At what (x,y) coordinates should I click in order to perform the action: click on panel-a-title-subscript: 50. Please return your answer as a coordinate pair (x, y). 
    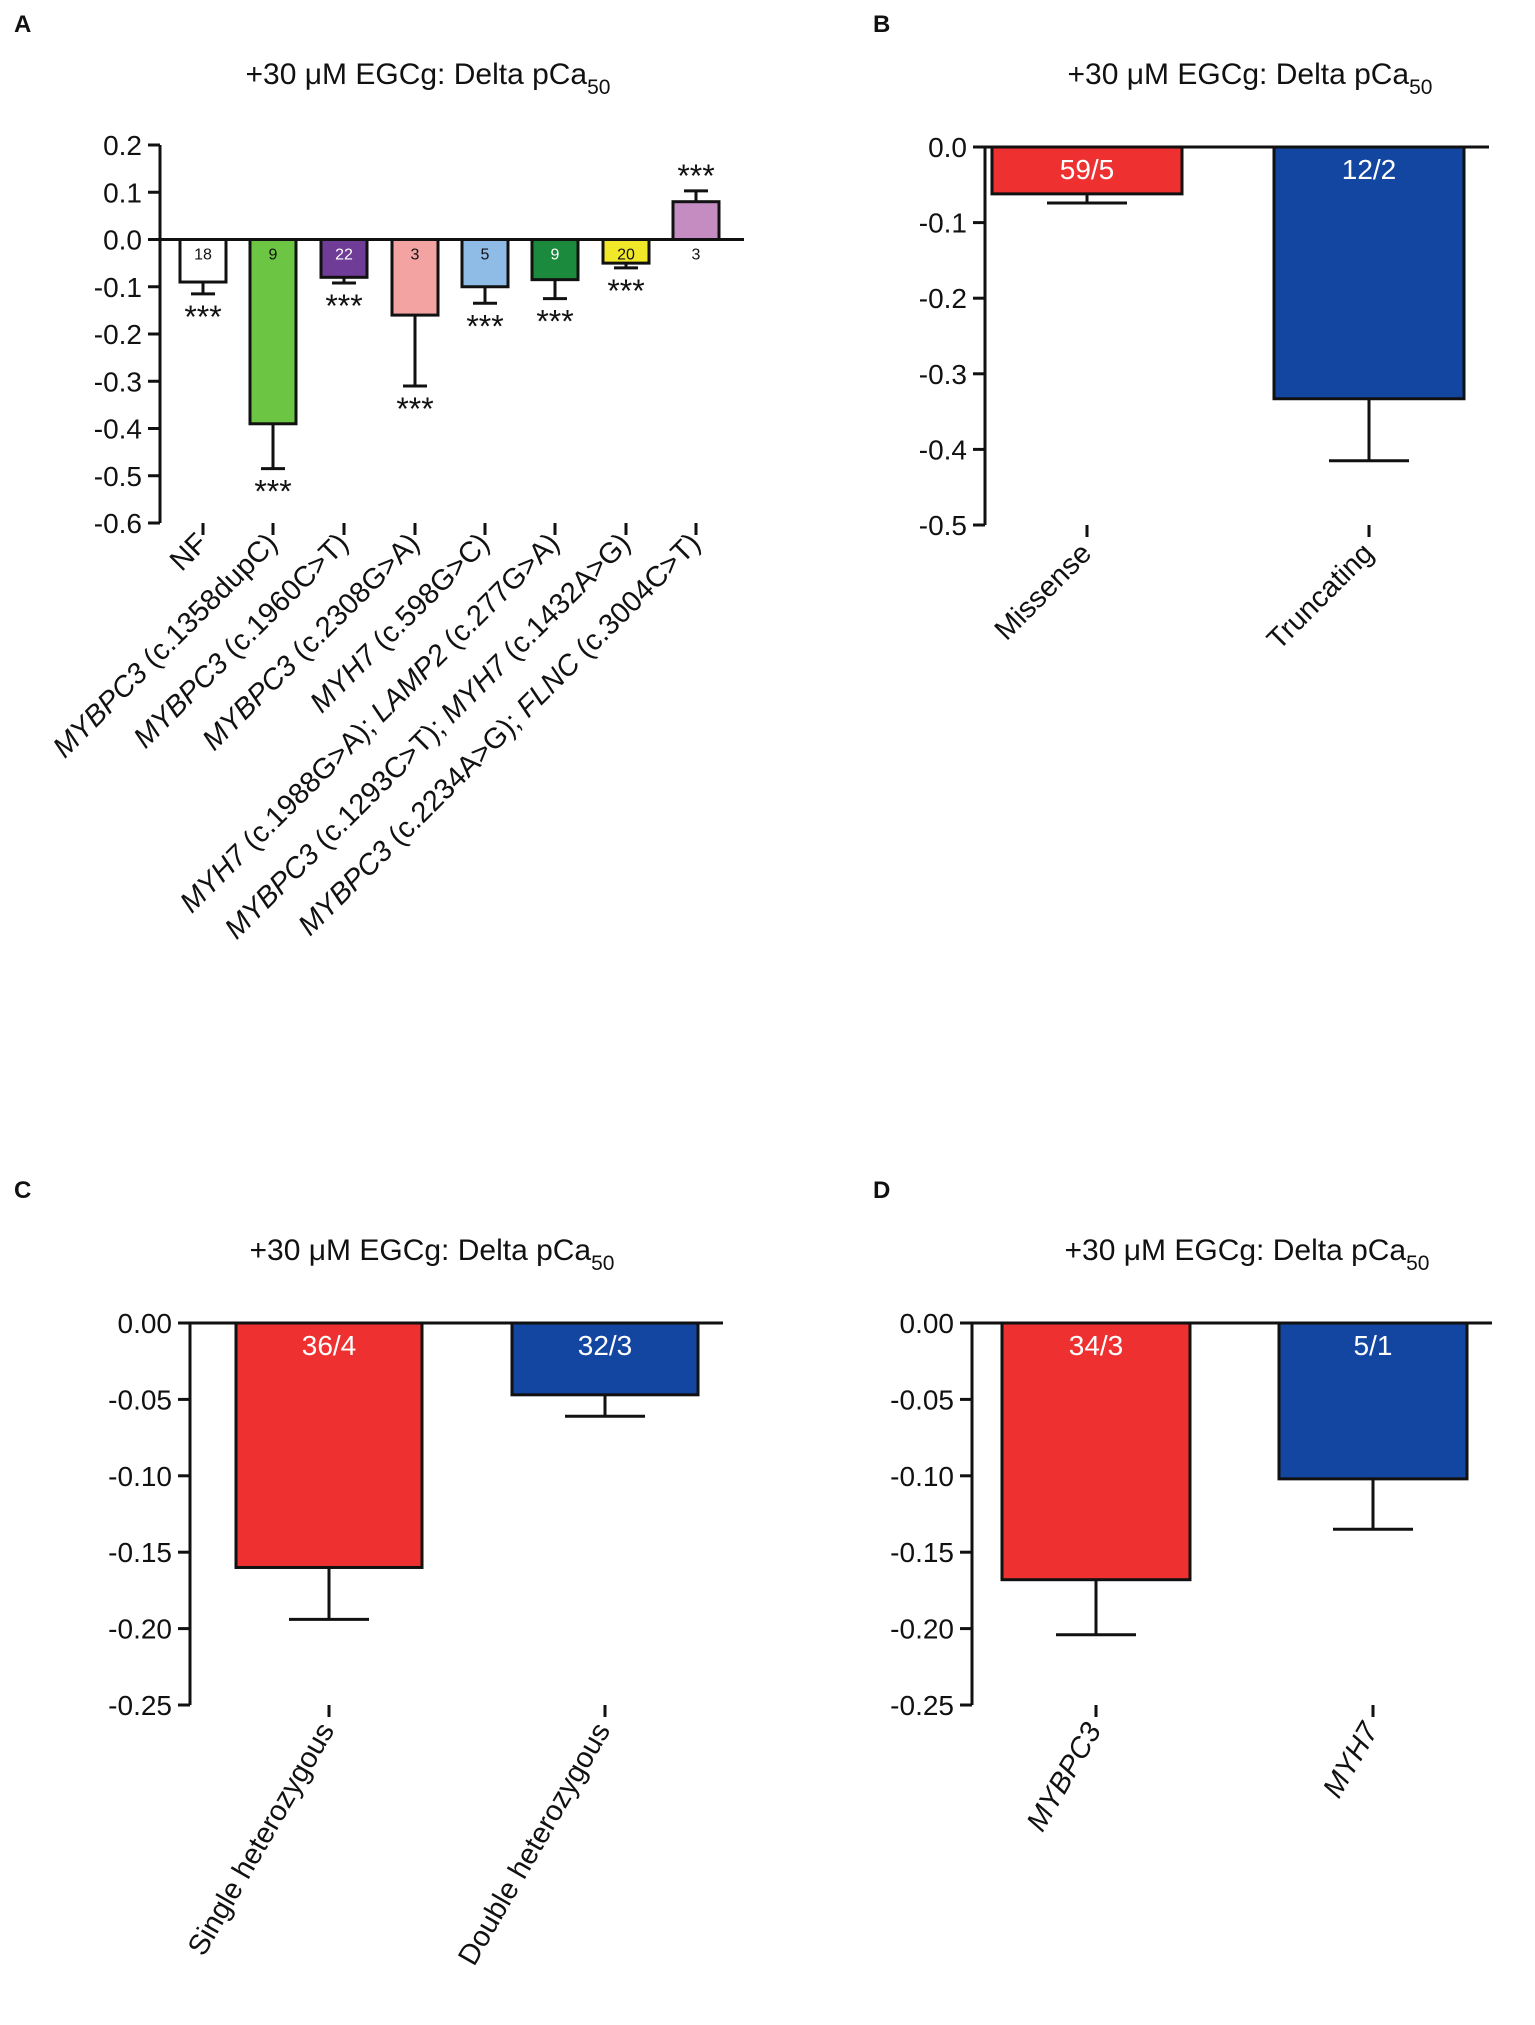
    Looking at the image, I should click on (598, 87).